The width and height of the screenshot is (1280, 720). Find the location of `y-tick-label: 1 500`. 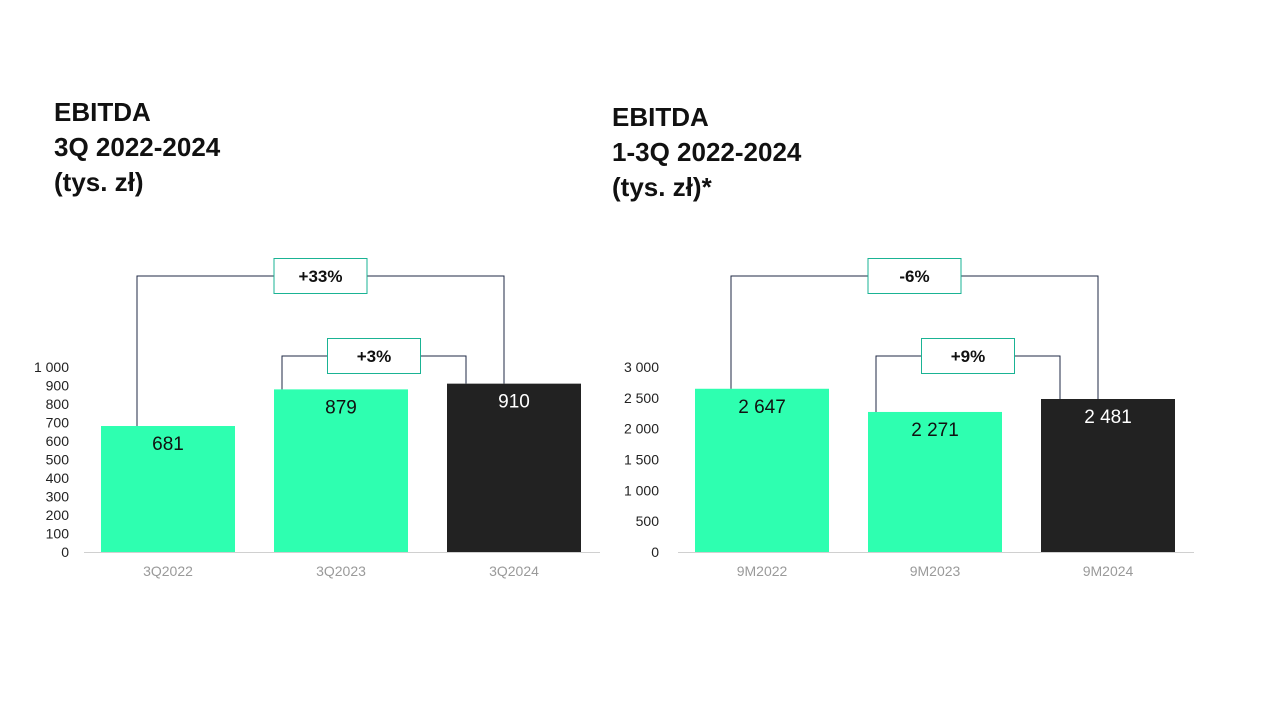

y-tick-label: 1 500 is located at coordinates (641, 460).